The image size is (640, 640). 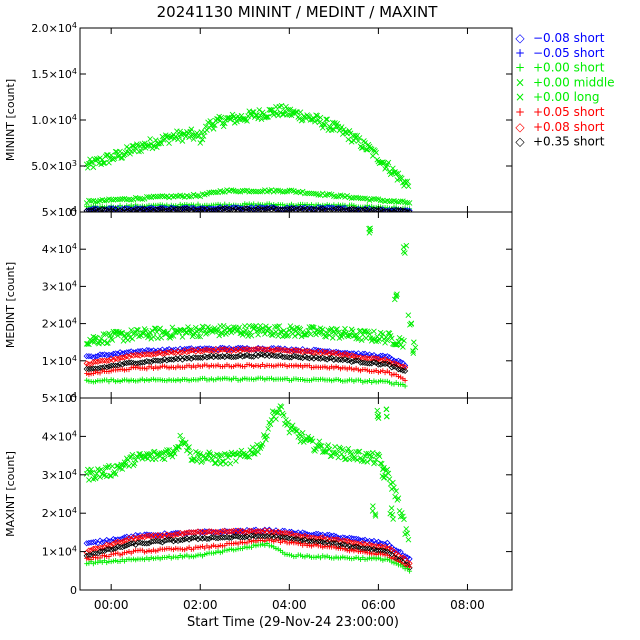 What do you see at coordinates (59, 323) in the screenshot?
I see `y-tick-label: 2×104` at bounding box center [59, 323].